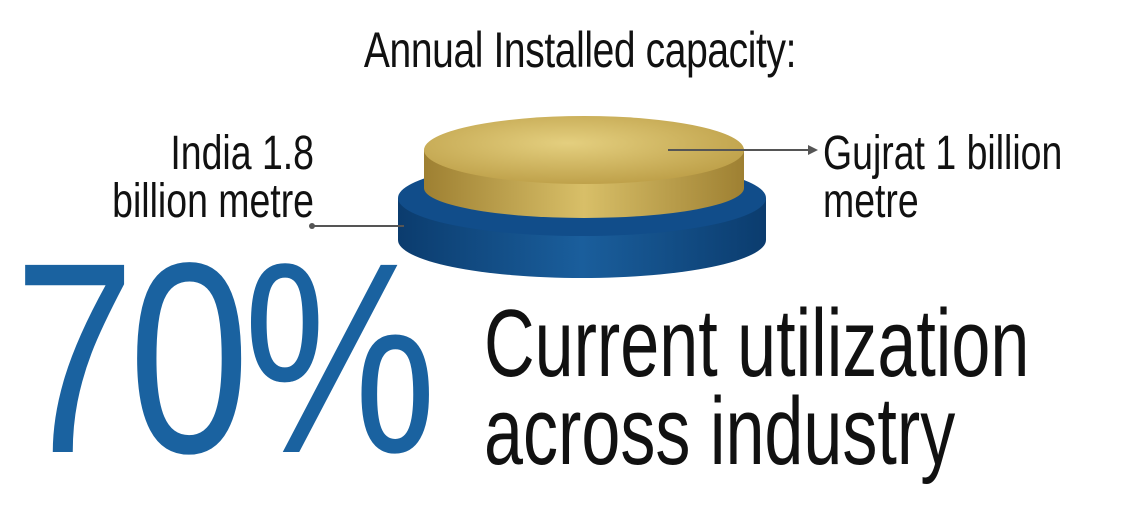  What do you see at coordinates (943, 153) in the screenshot?
I see `label-gujrat-line1: Gujrat 1 billion` at bounding box center [943, 153].